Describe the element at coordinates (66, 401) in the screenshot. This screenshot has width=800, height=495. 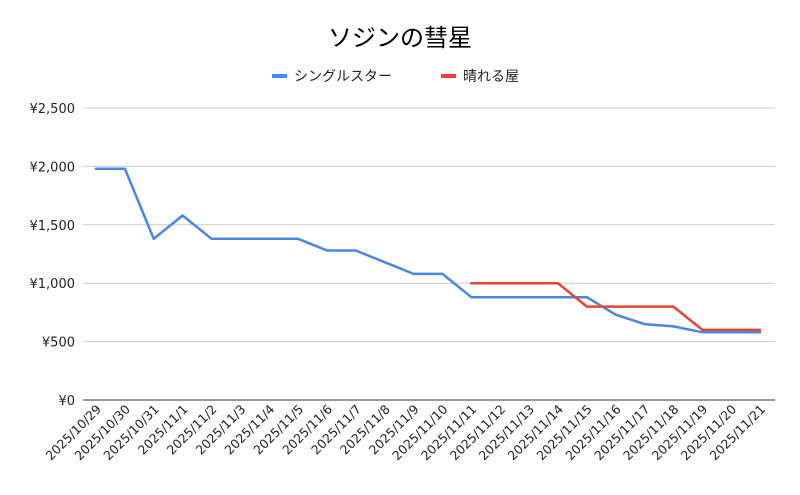
I see `y-tick-label: ¥0` at that location.